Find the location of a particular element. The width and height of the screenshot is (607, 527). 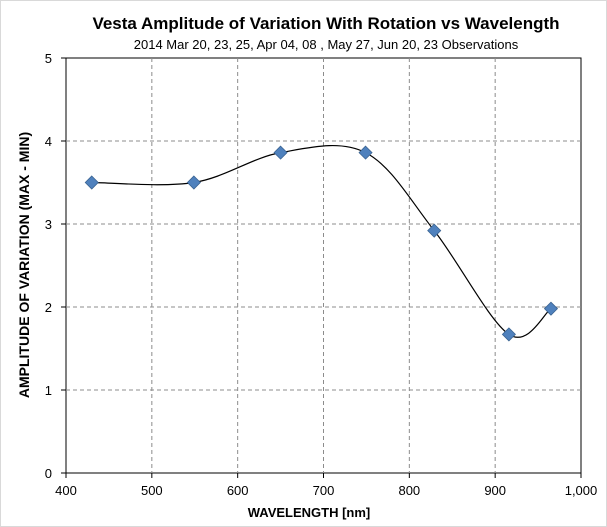

y-tick-label: 3 is located at coordinates (48, 224).